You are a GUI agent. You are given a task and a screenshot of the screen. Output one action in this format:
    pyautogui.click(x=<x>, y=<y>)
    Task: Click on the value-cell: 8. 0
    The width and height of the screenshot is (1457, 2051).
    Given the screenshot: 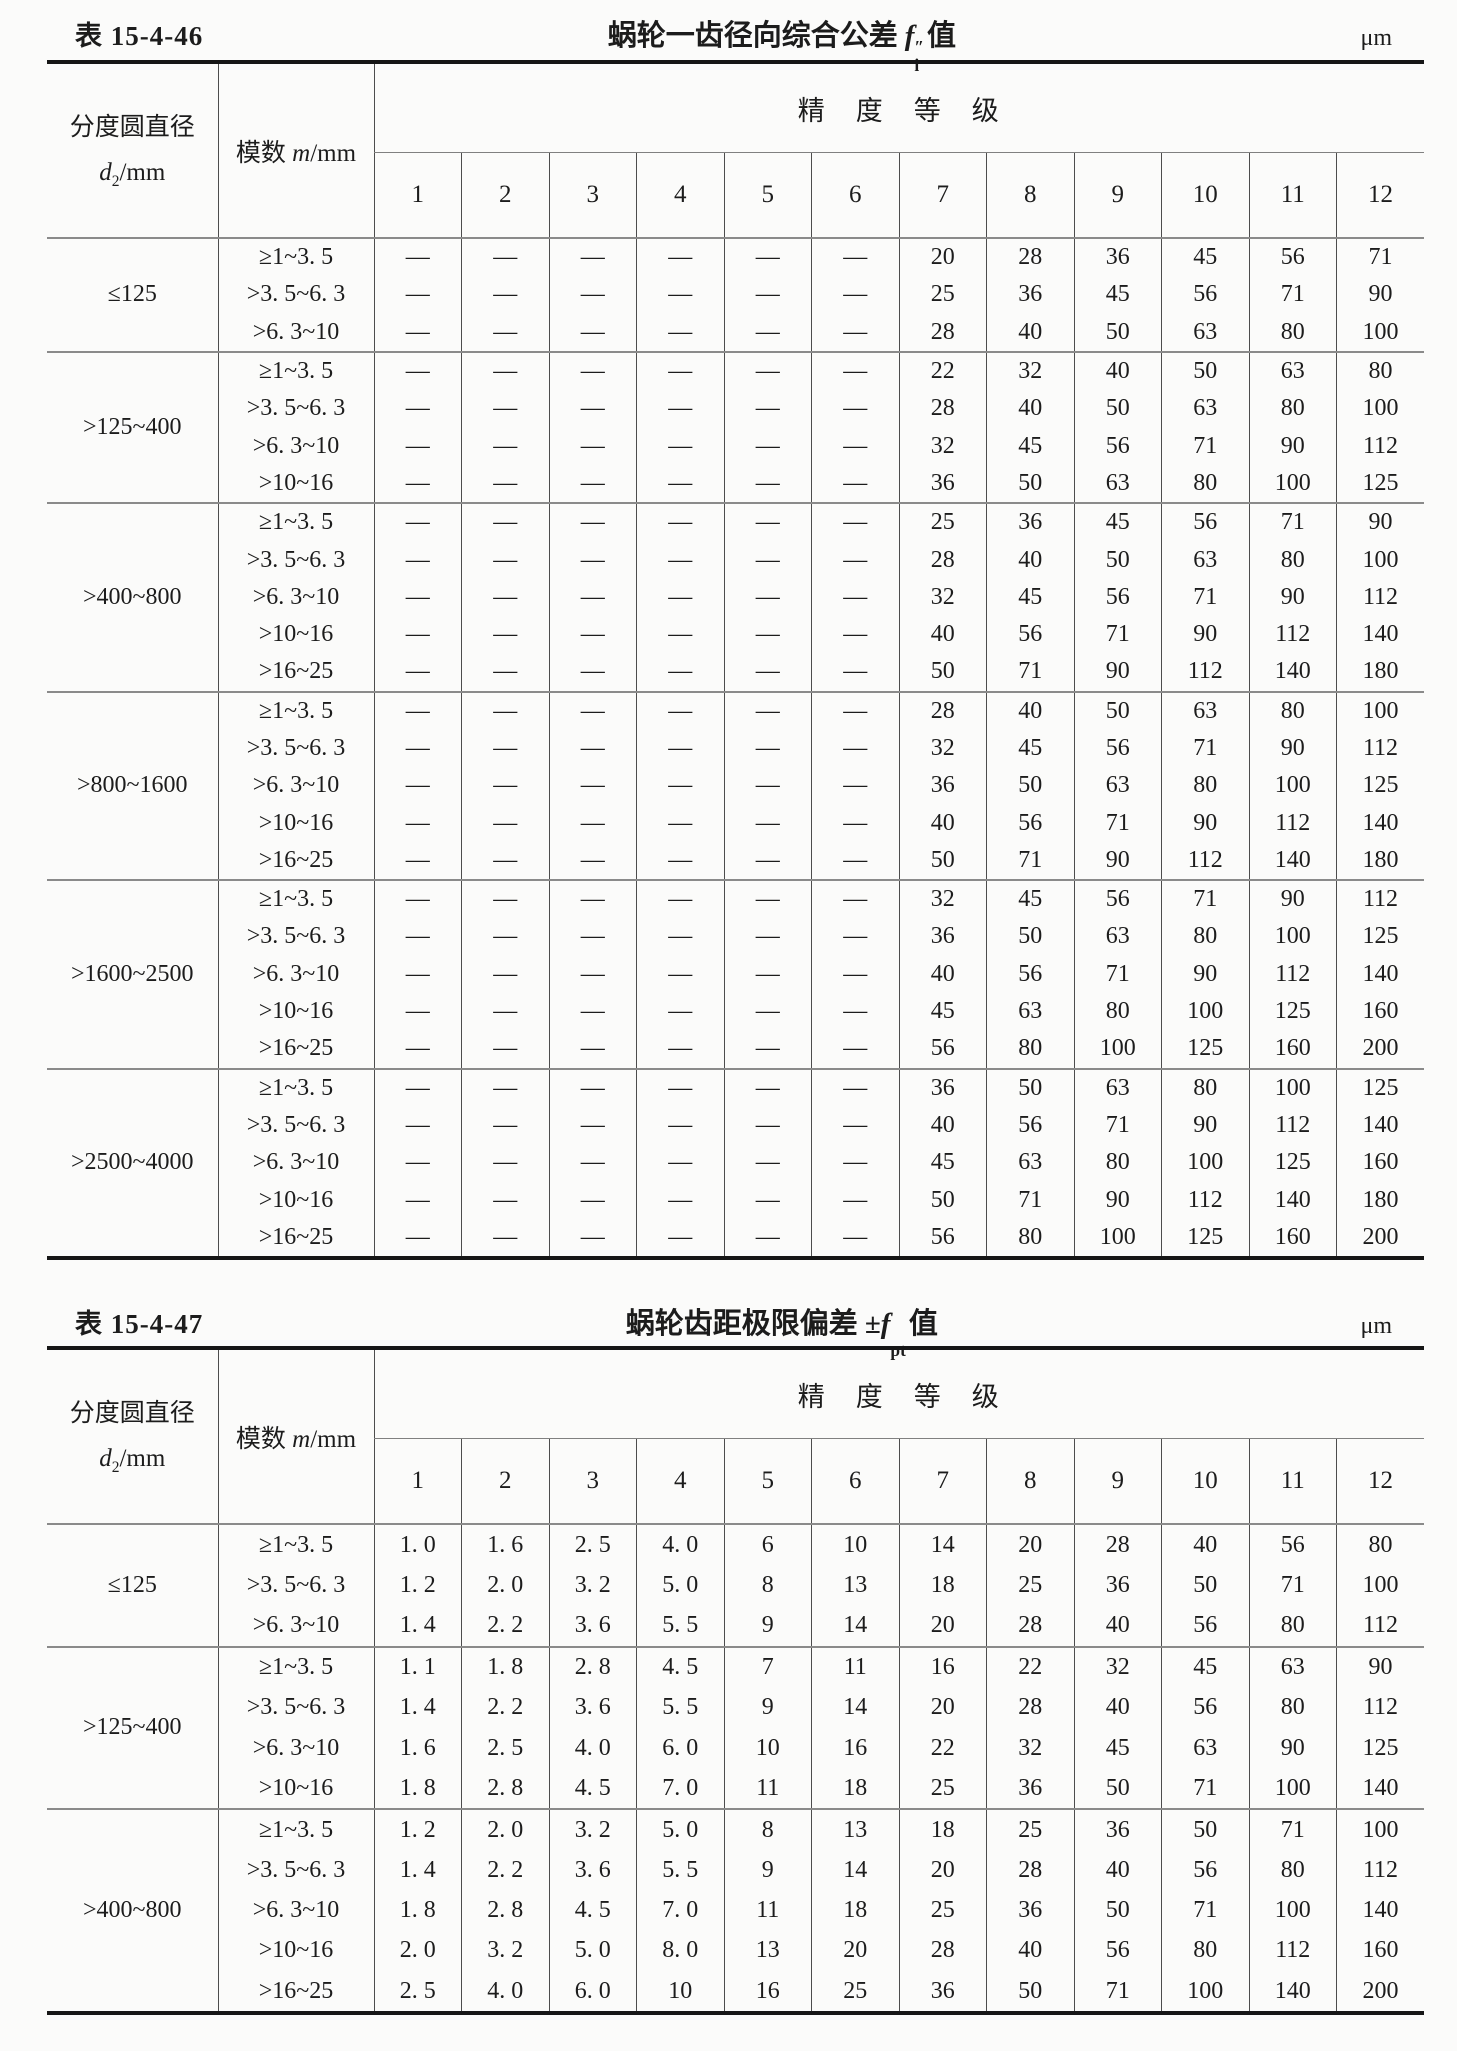 What is the action you would take?
    pyautogui.click(x=680, y=1951)
    